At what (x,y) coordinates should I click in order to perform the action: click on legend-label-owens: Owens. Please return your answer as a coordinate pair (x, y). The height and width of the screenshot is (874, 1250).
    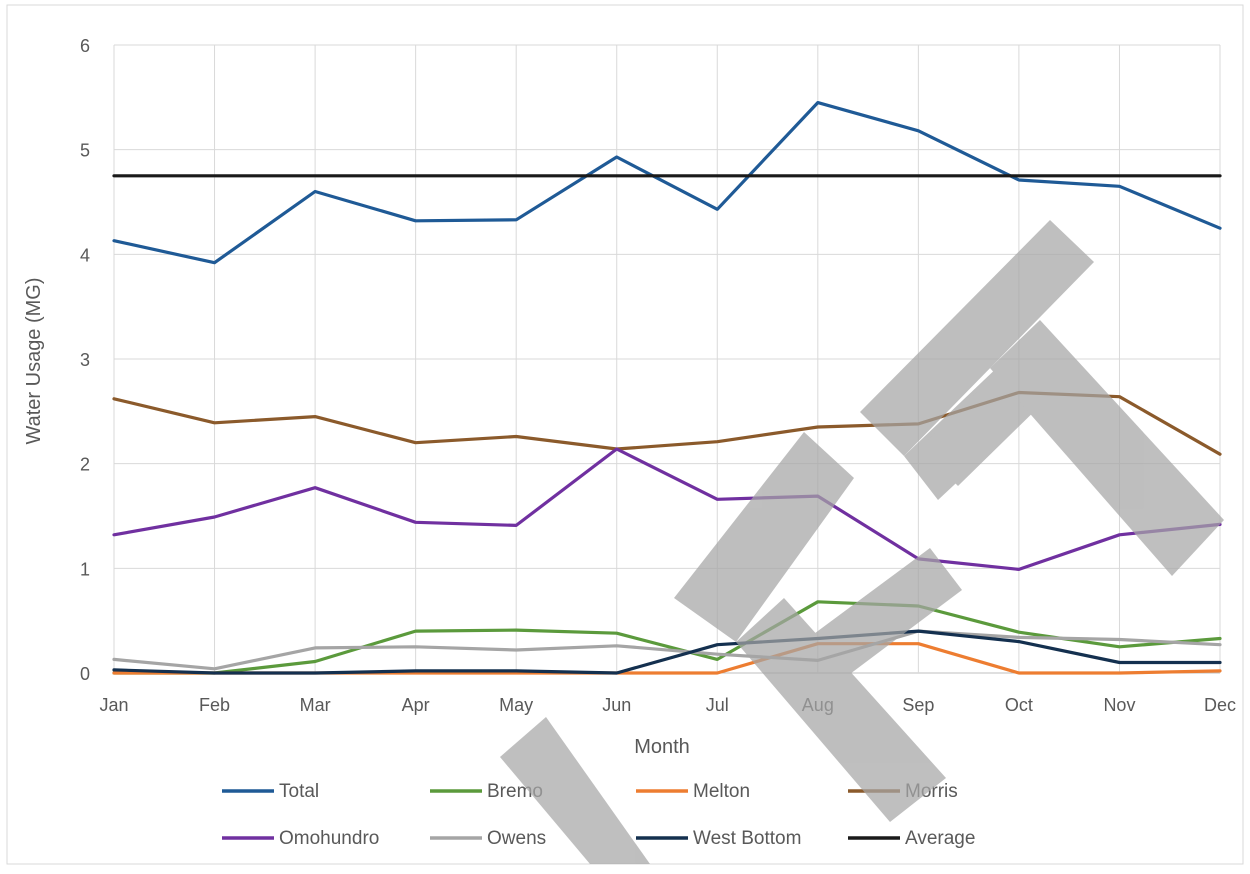
    Looking at the image, I should click on (516, 838).